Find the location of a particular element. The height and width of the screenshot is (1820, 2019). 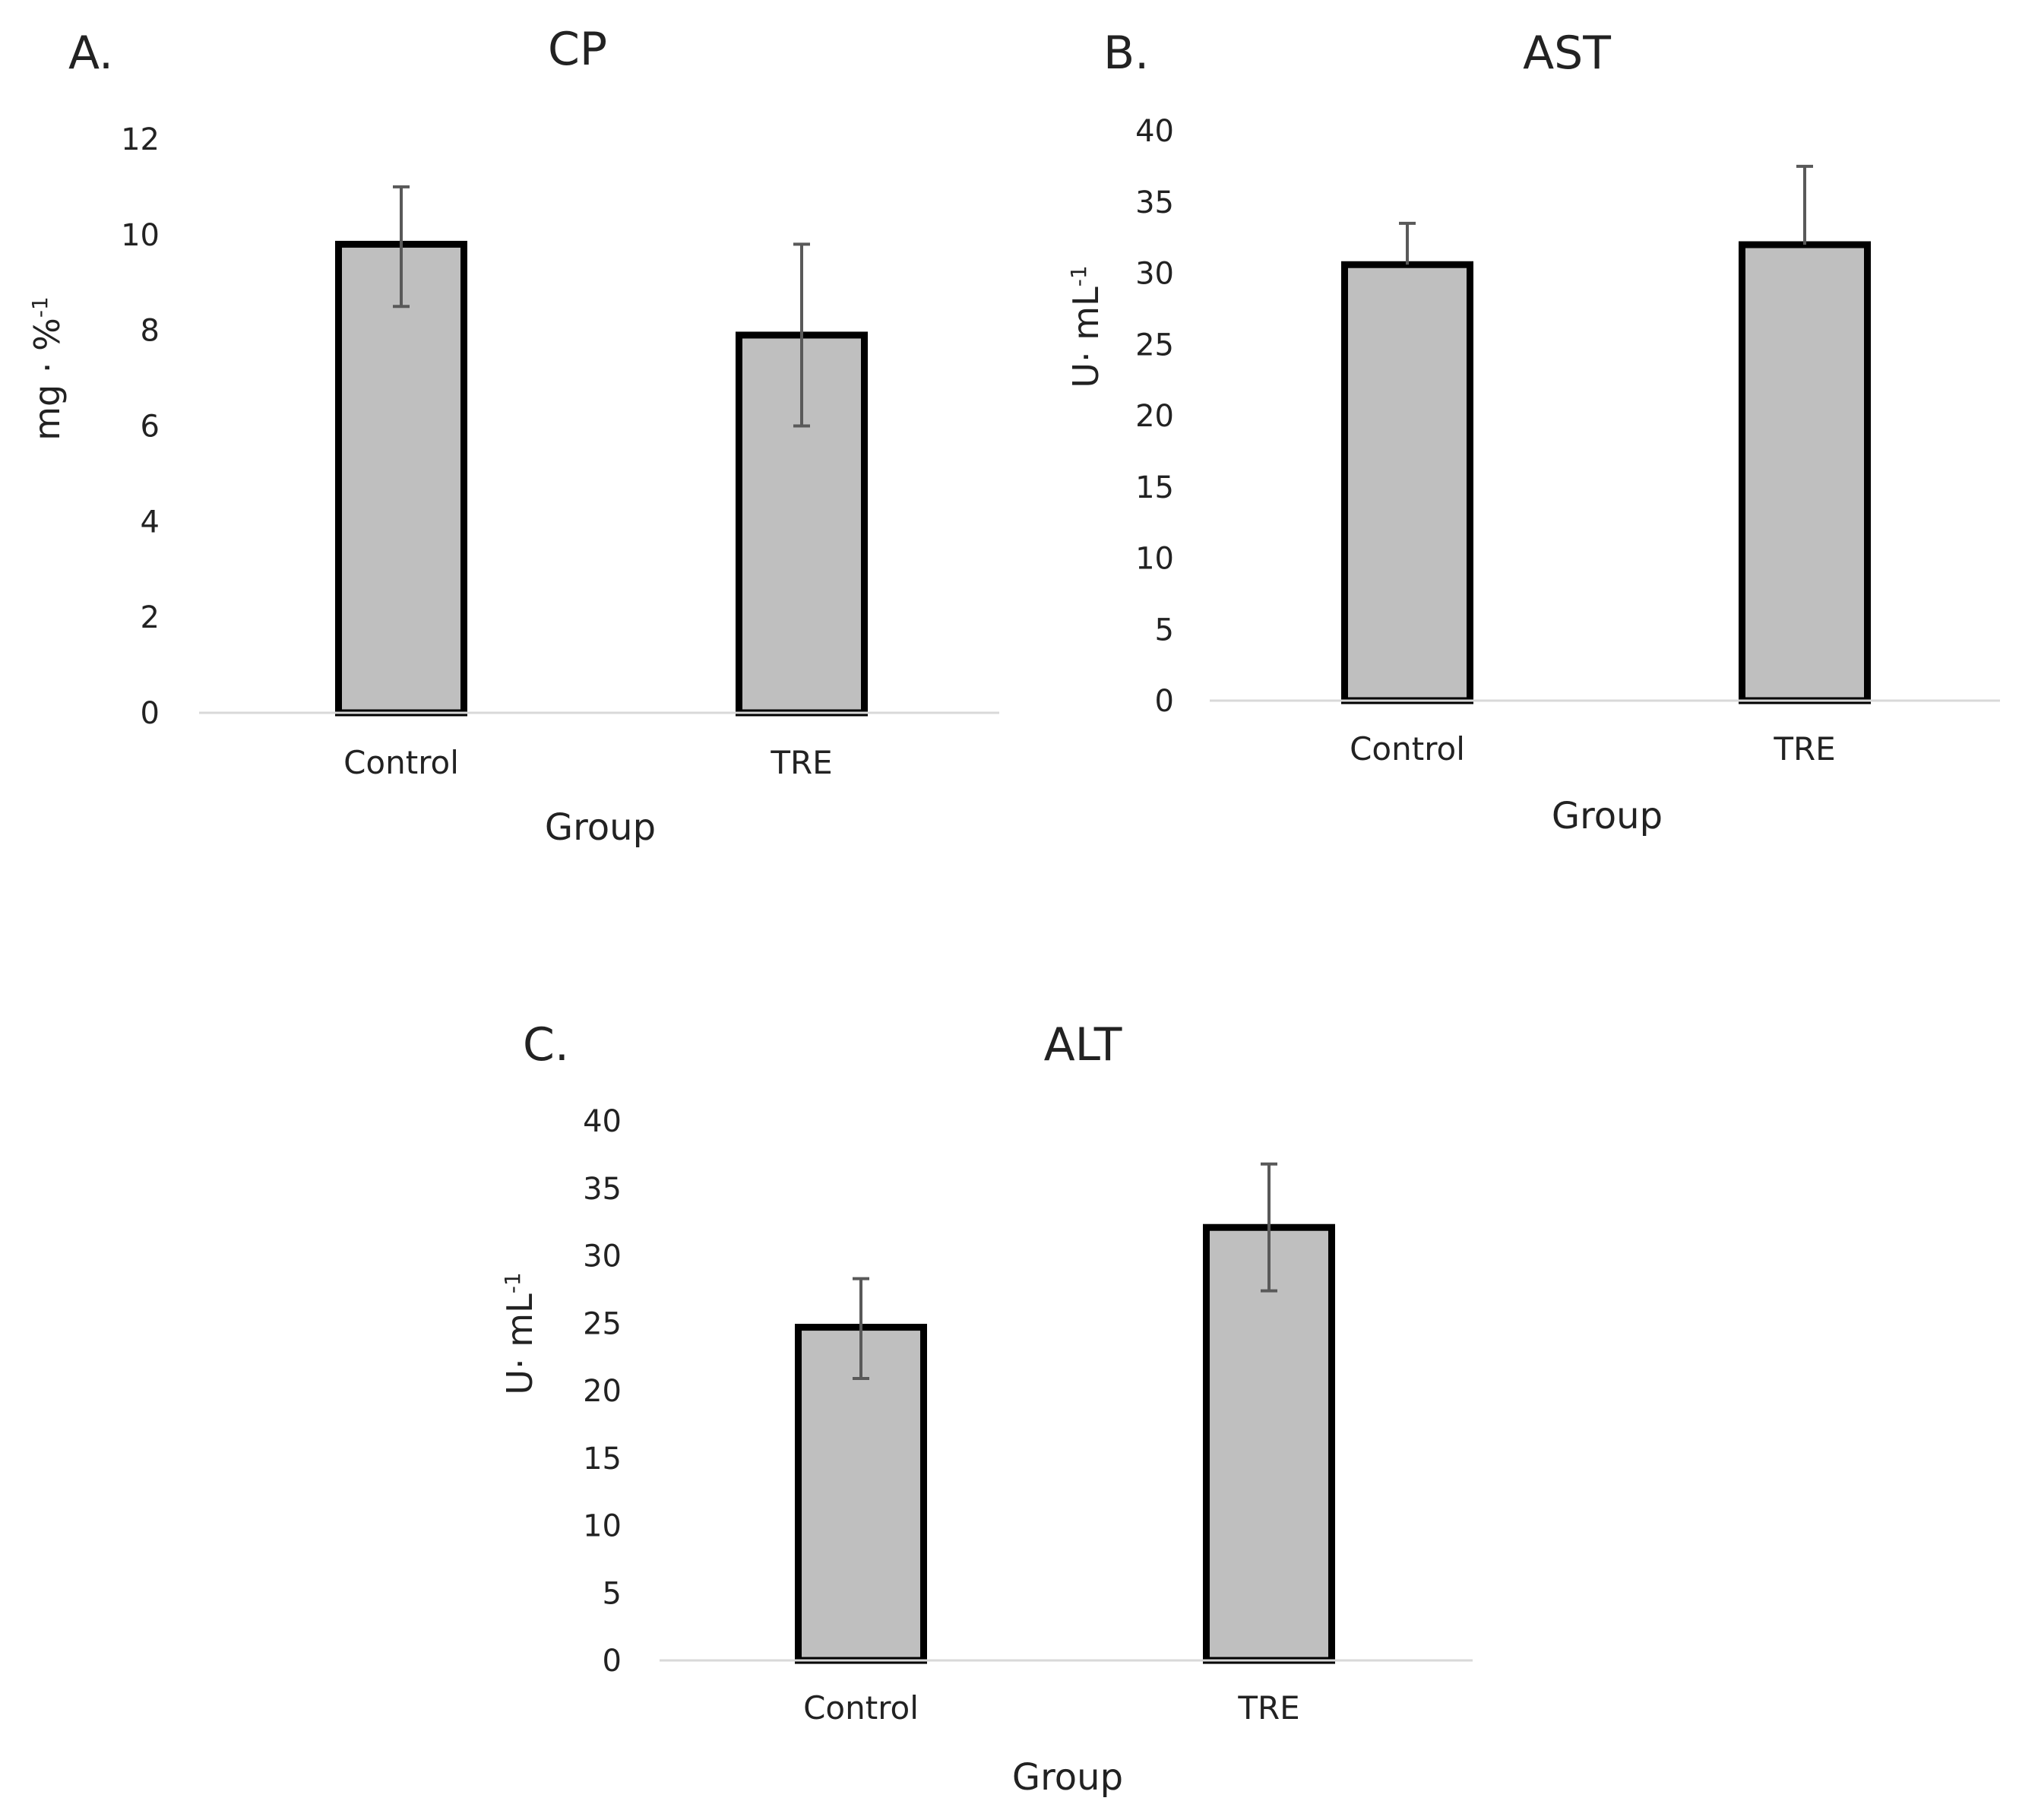

panel-letter: C. is located at coordinates (546, 1045).